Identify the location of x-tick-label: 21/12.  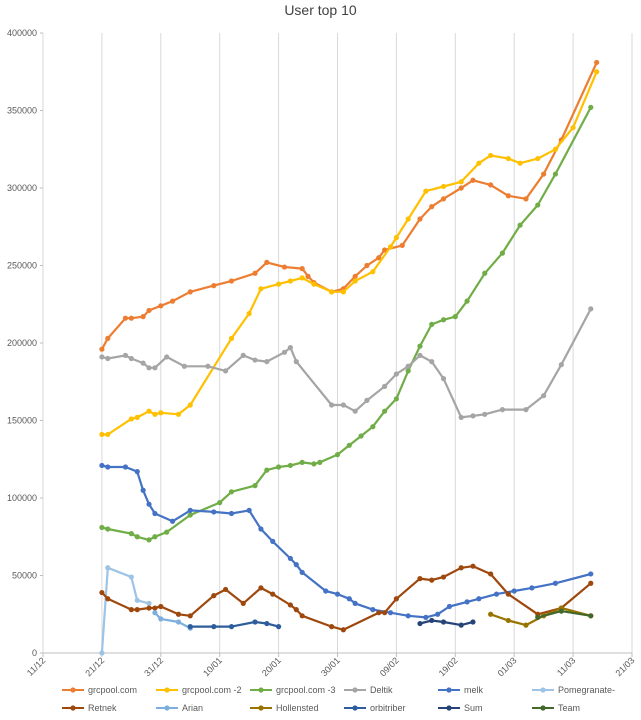
(94, 666).